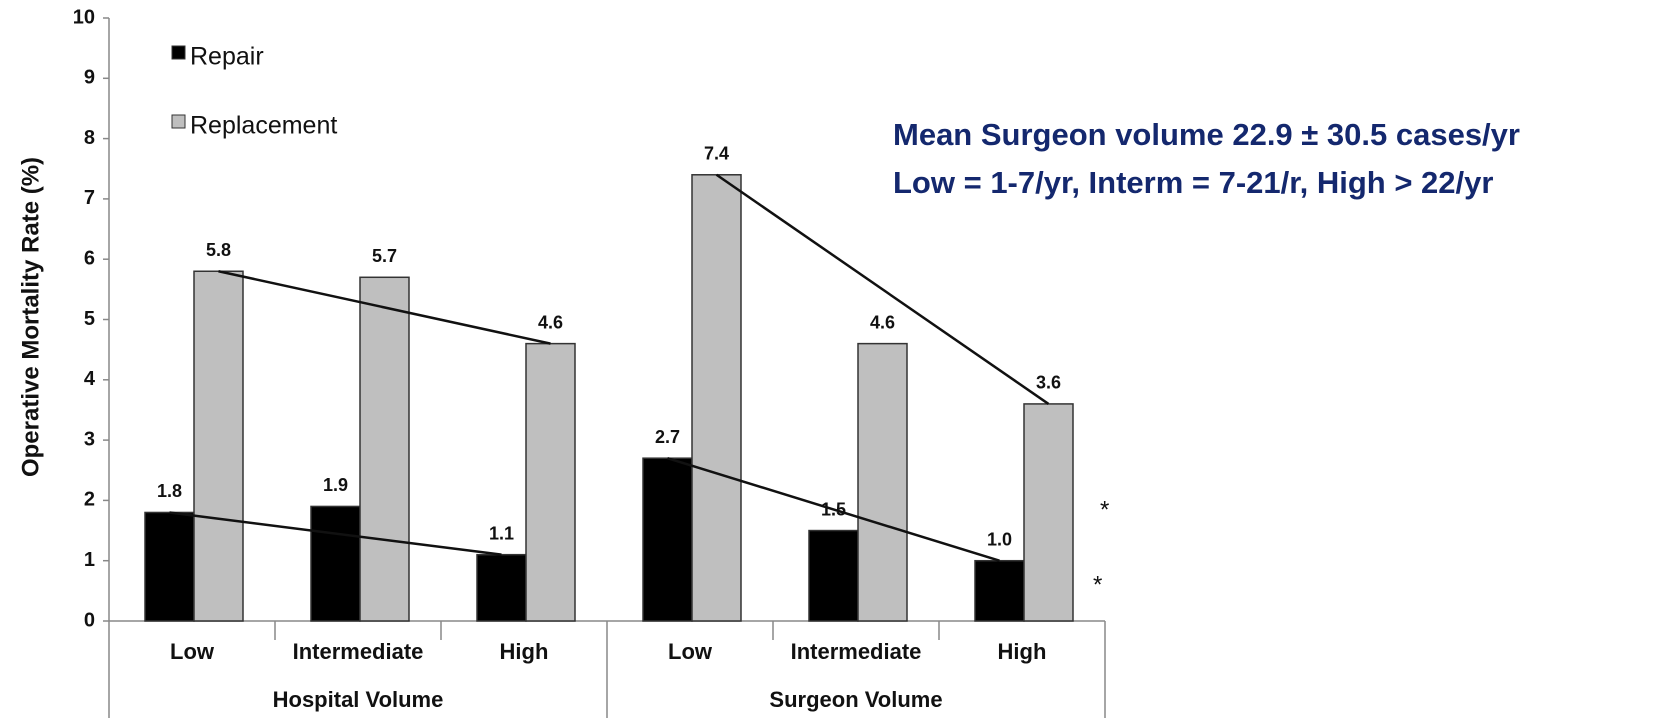  What do you see at coordinates (358, 699) in the screenshot?
I see `group-label: Hospital Volume` at bounding box center [358, 699].